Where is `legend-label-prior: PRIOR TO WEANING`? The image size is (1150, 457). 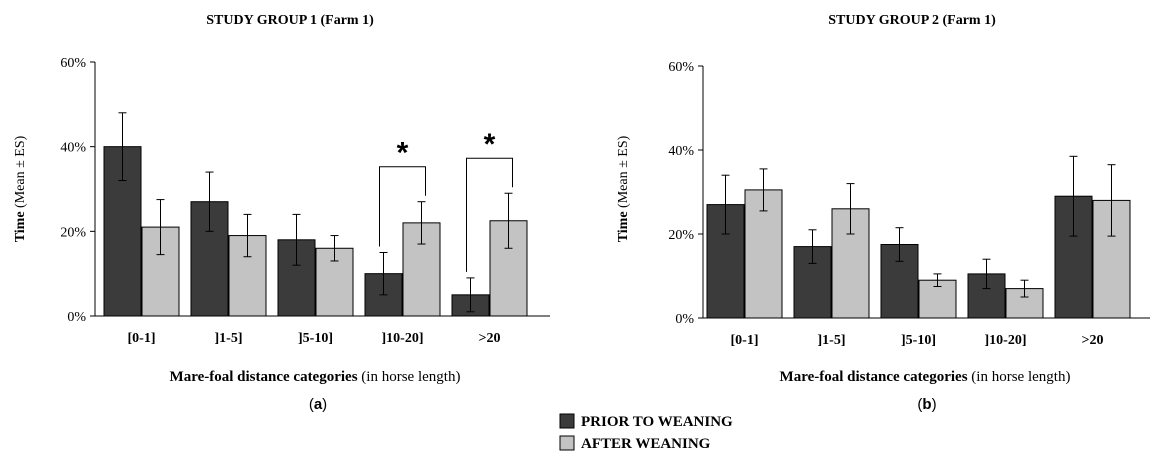
legend-label-prior: PRIOR TO WEANING is located at coordinates (657, 422).